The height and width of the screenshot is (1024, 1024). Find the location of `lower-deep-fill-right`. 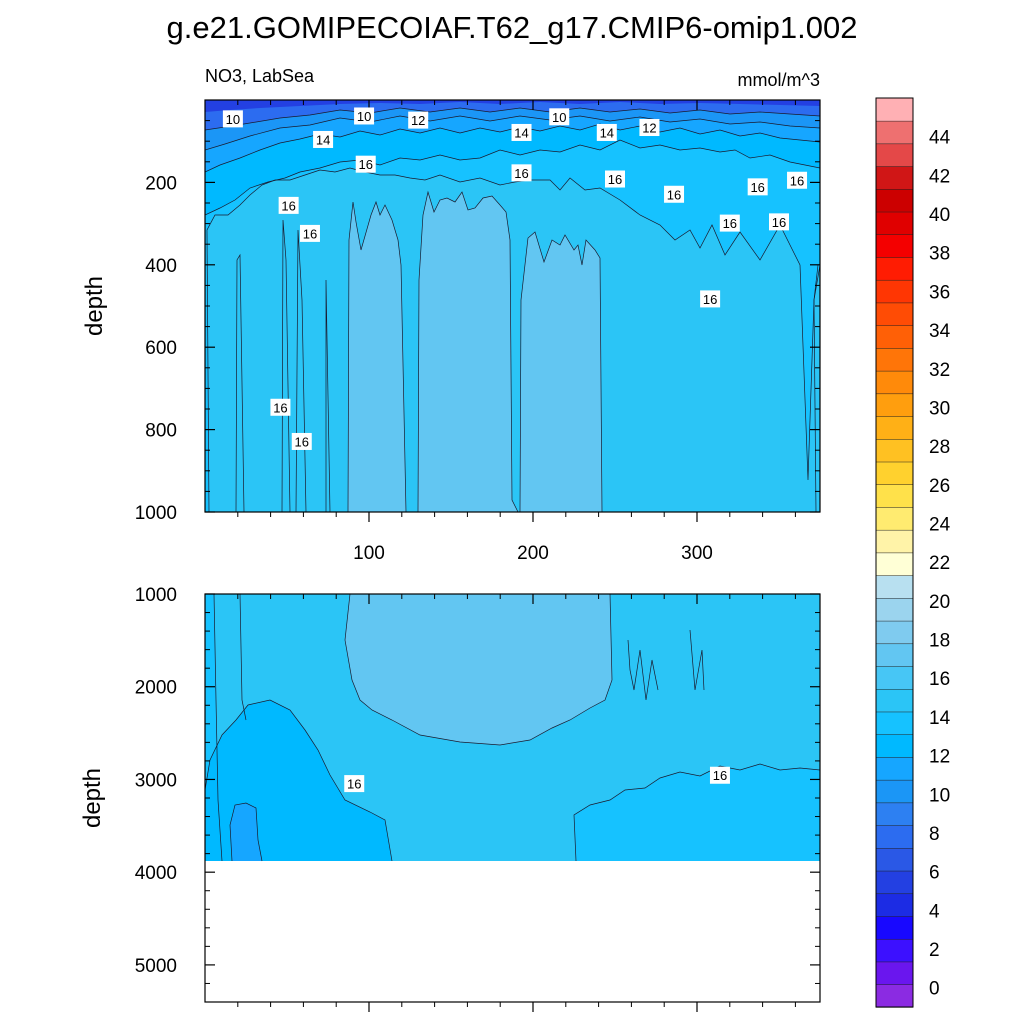

lower-deep-fill-right is located at coordinates (697, 812).